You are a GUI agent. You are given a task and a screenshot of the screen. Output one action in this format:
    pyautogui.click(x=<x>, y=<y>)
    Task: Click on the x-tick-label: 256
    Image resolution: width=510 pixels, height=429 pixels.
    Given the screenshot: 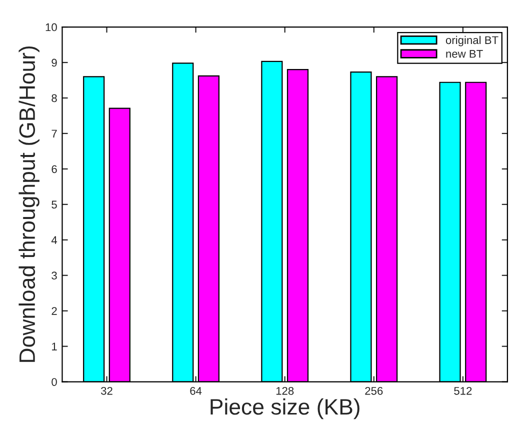 What is the action you would take?
    pyautogui.click(x=374, y=390)
    